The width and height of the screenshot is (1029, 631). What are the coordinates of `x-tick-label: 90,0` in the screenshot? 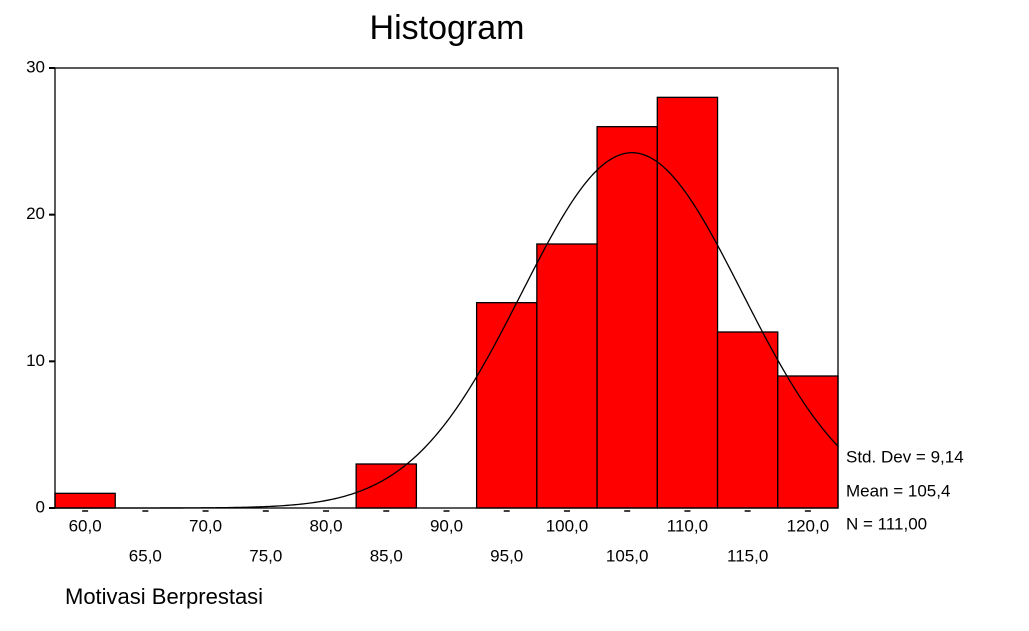 It's located at (446, 525).